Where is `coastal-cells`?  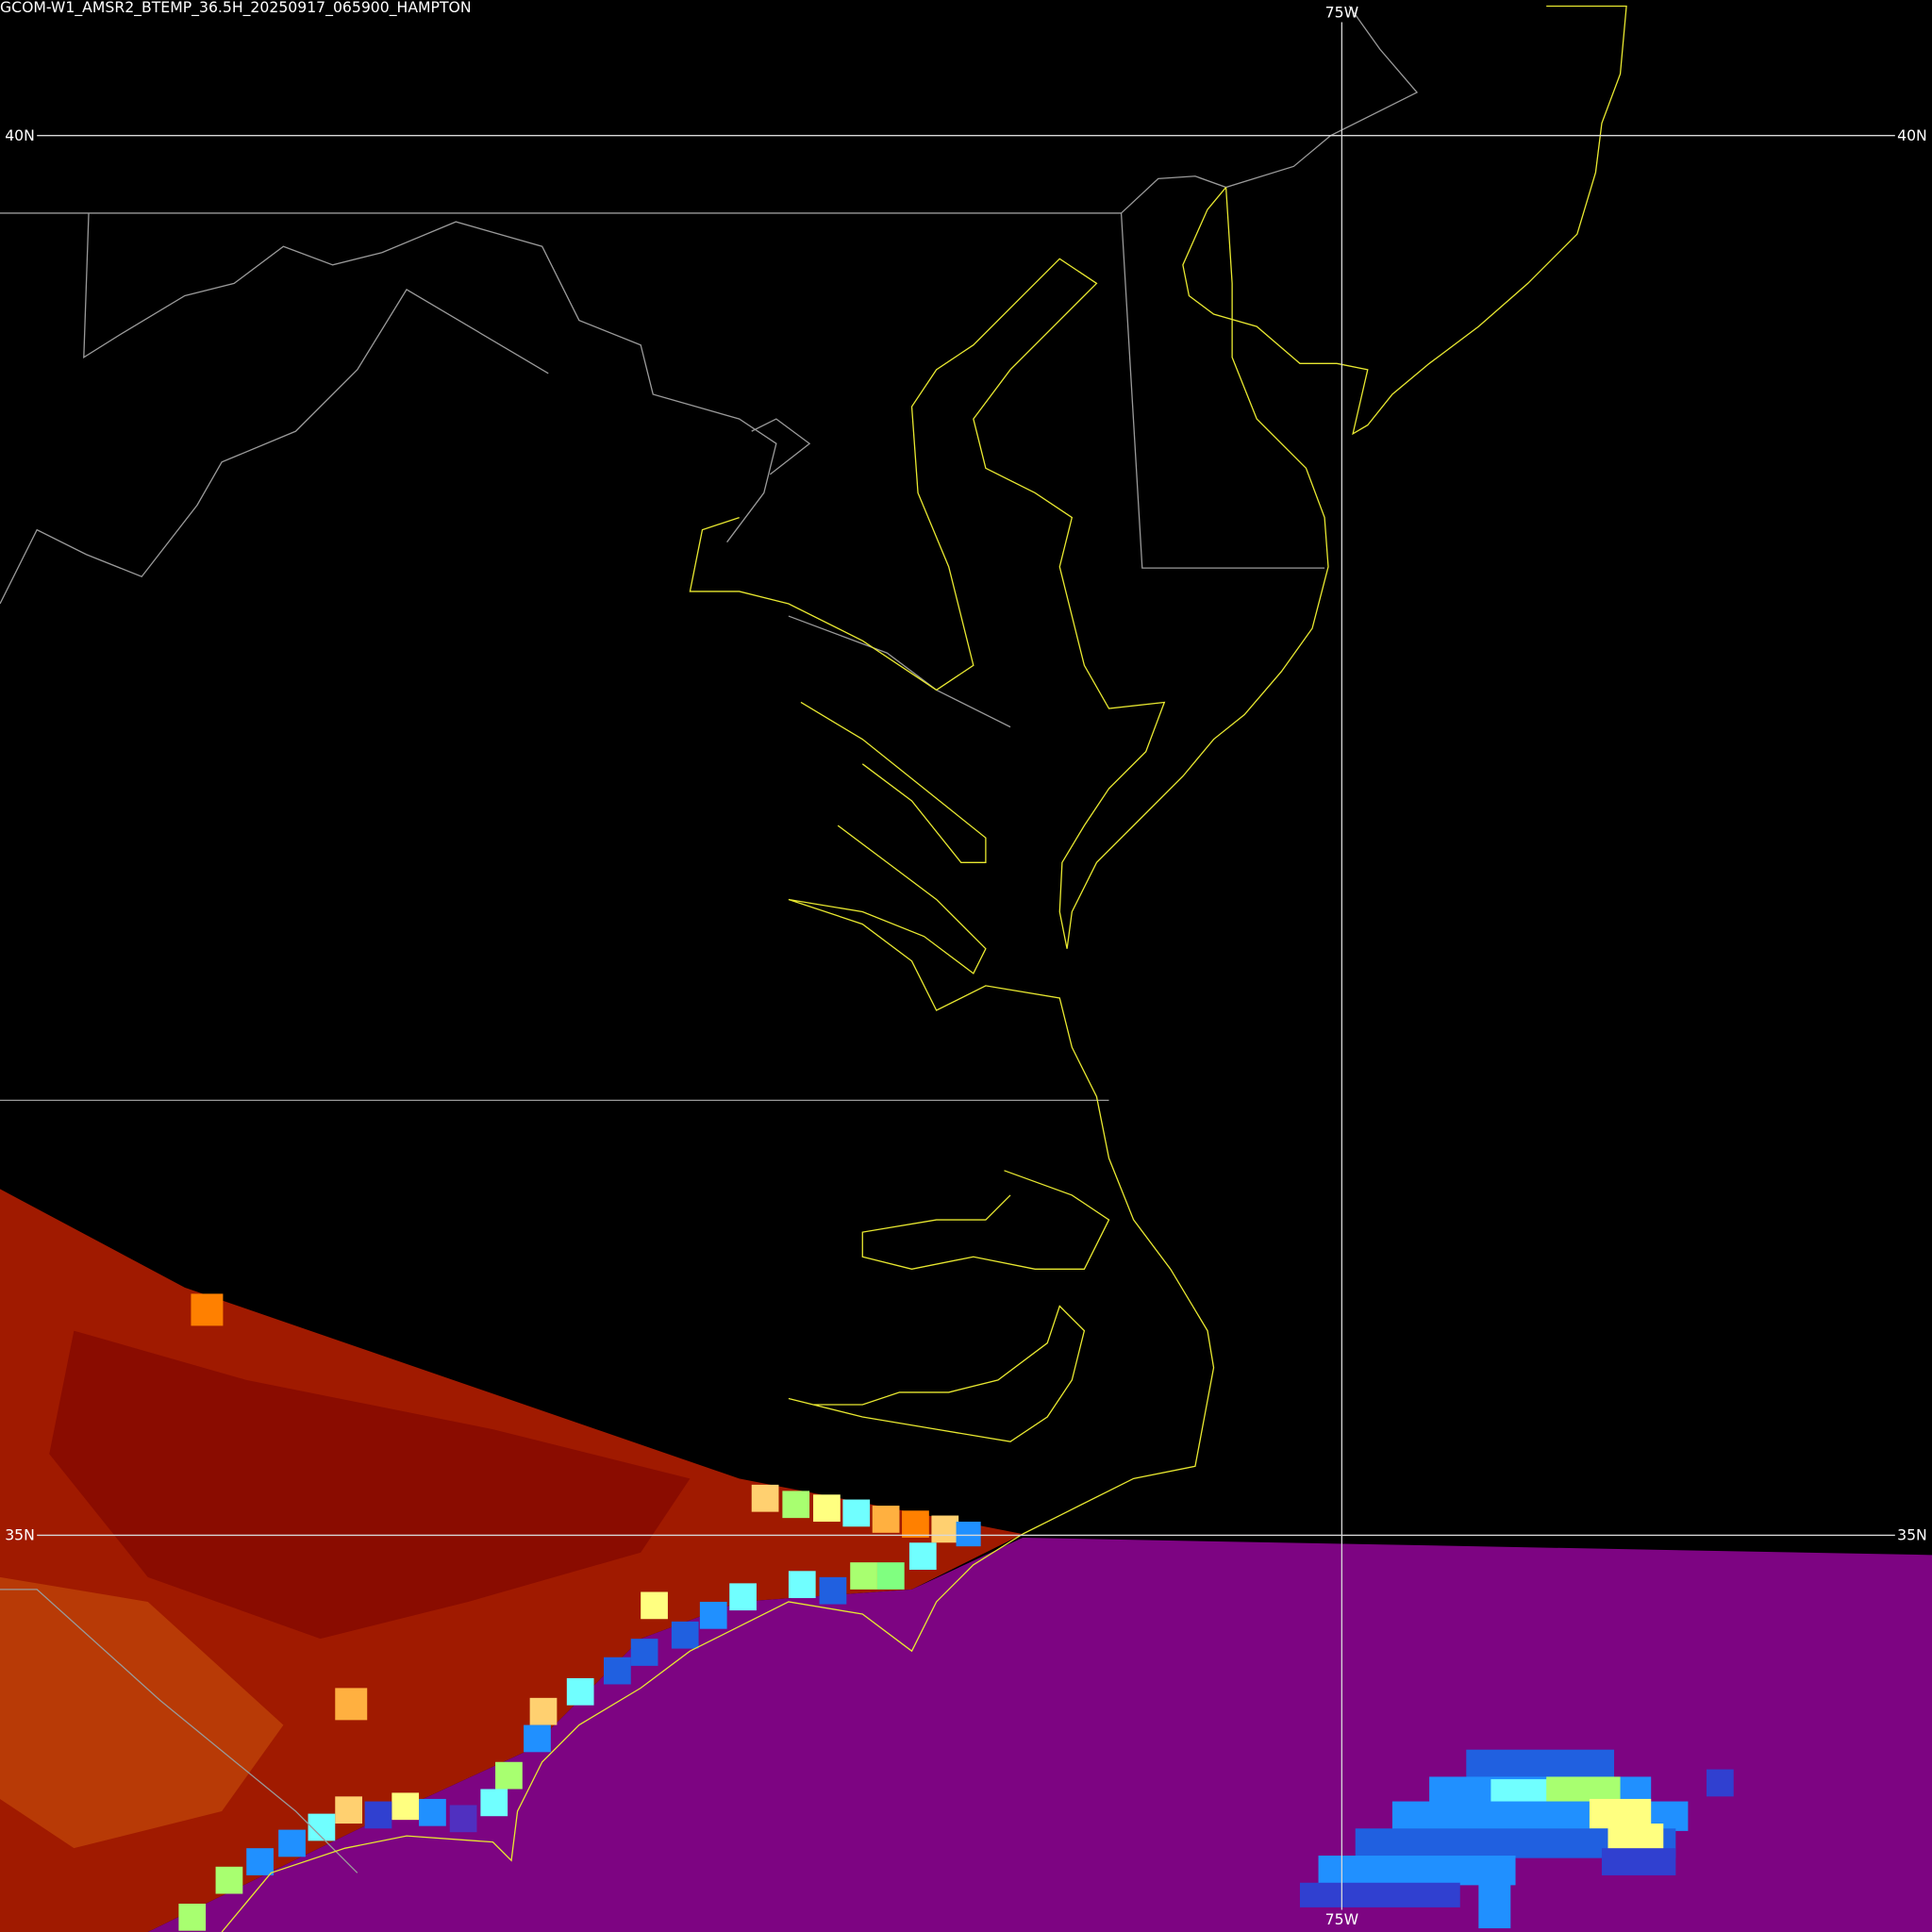
coastal-cells is located at coordinates (579, 1612).